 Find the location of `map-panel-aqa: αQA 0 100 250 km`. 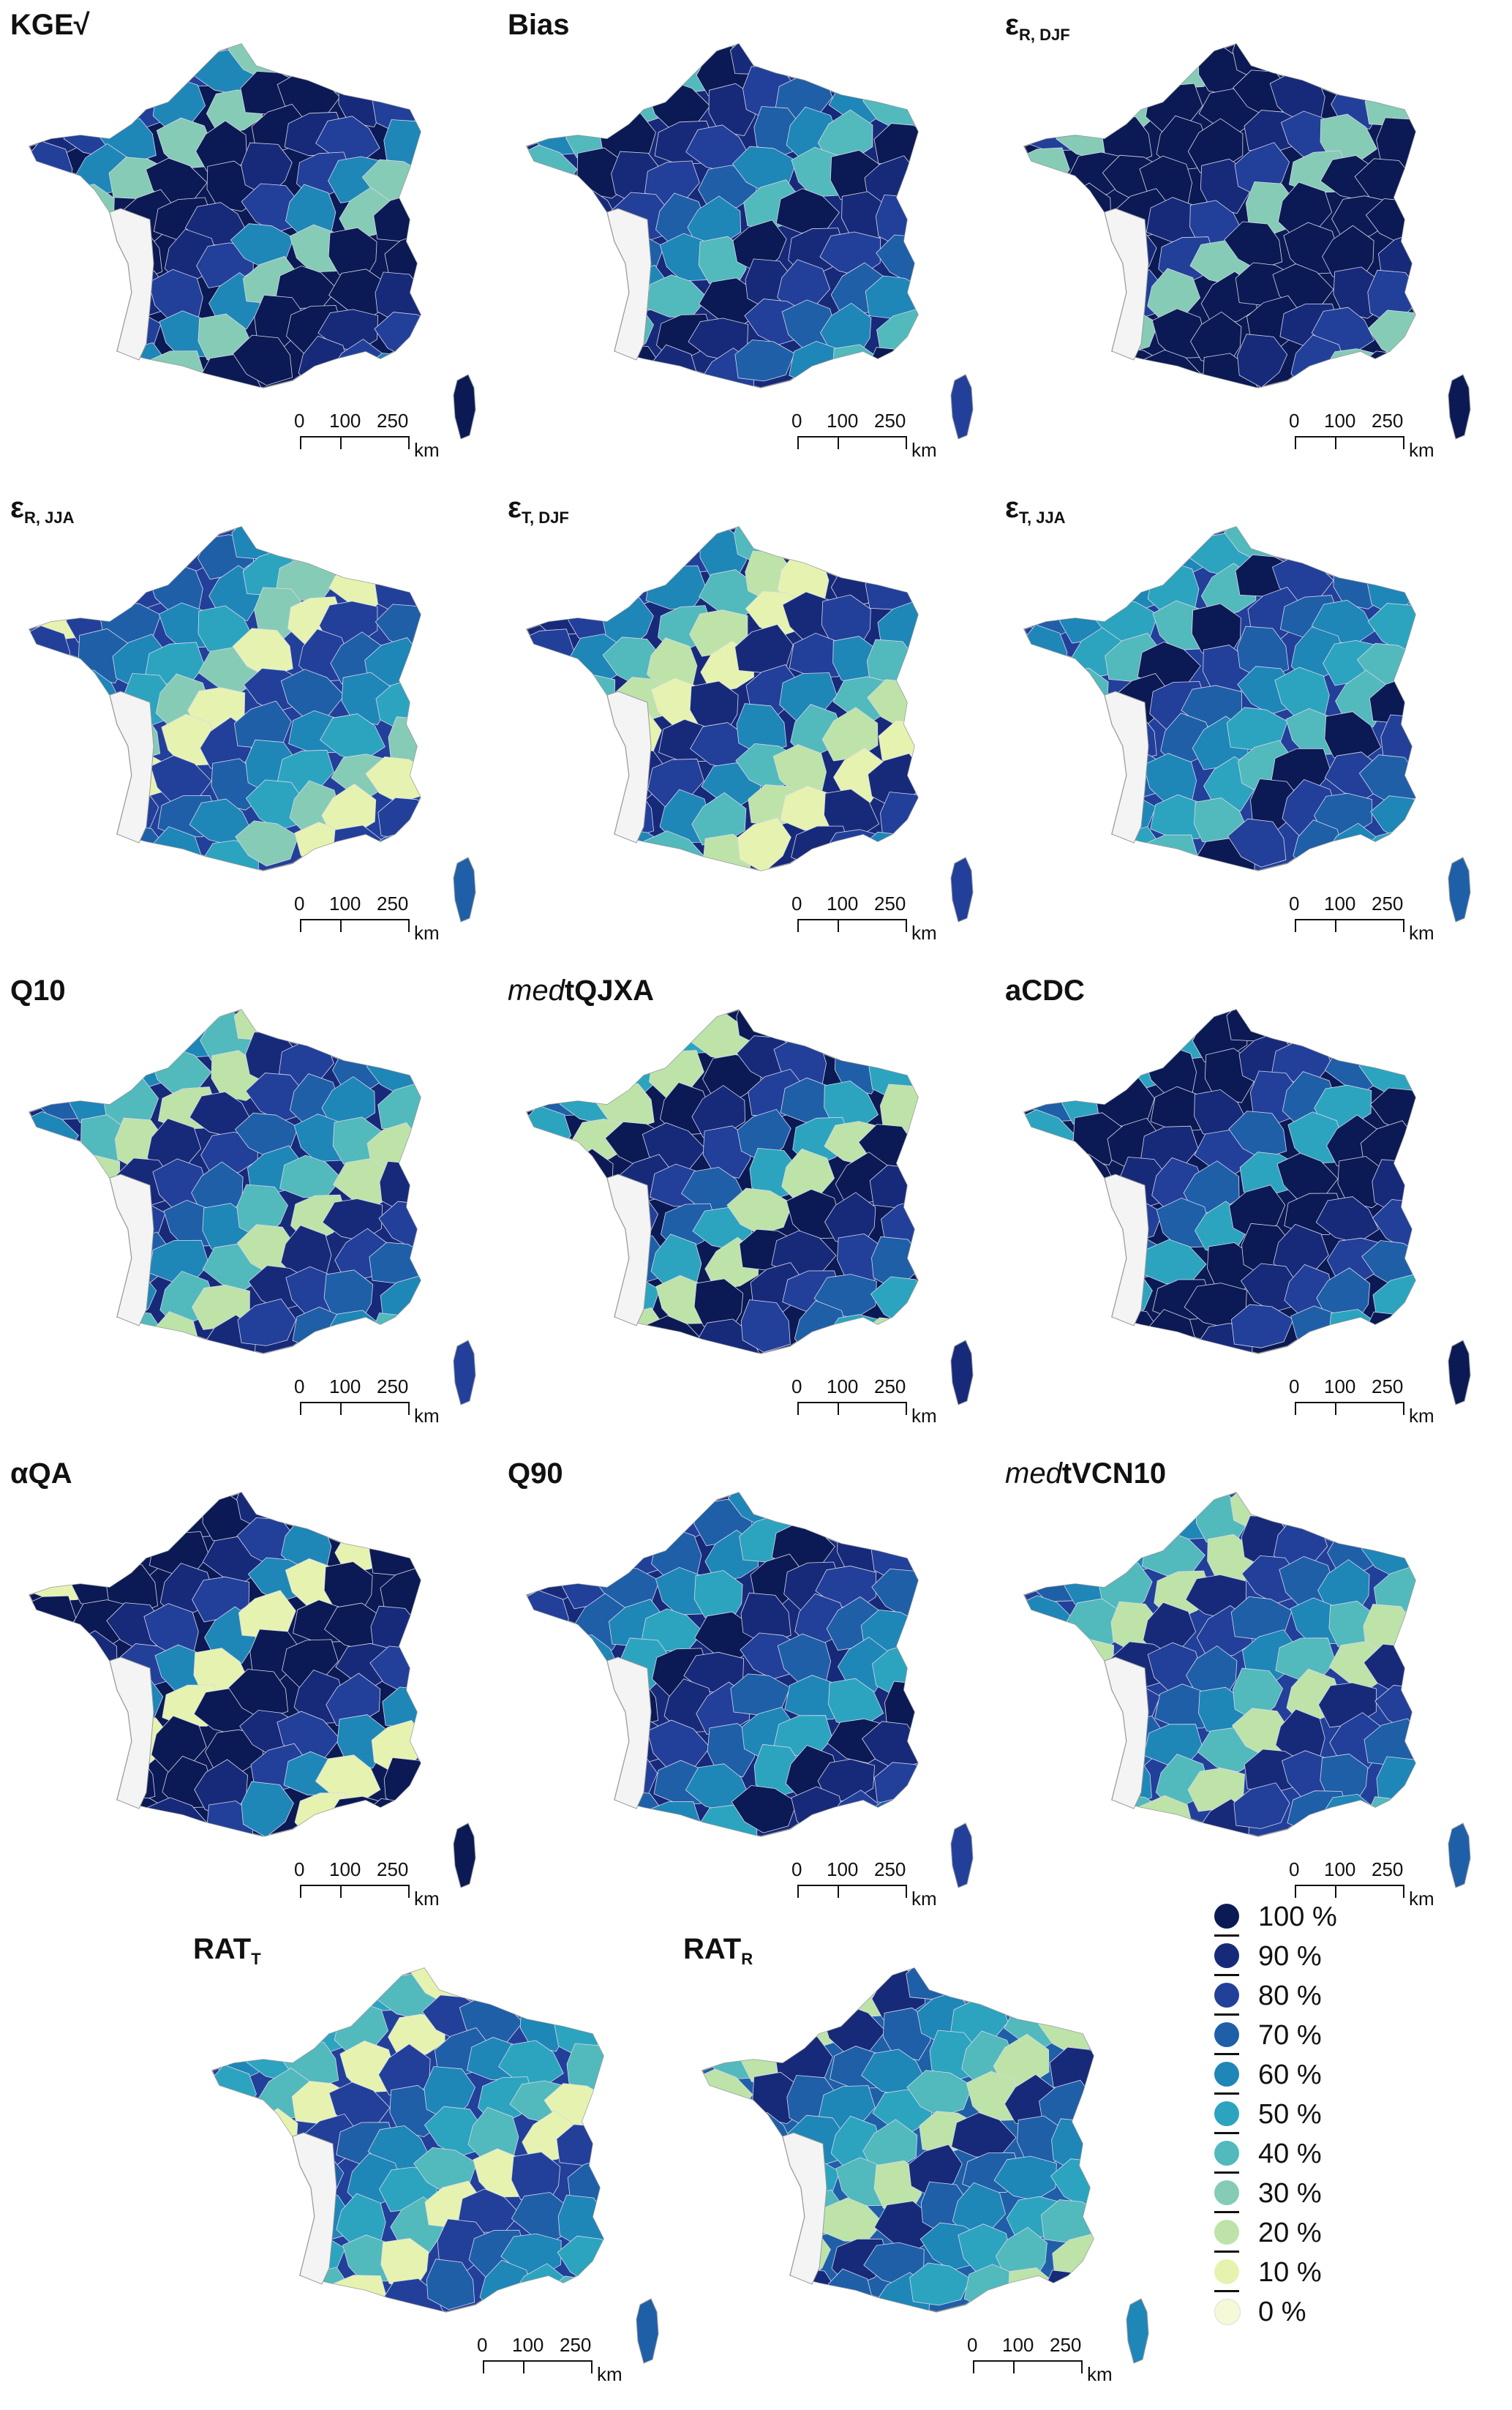

map-panel-aqa: αQA 0 100 250 km is located at coordinates (248, 1683).